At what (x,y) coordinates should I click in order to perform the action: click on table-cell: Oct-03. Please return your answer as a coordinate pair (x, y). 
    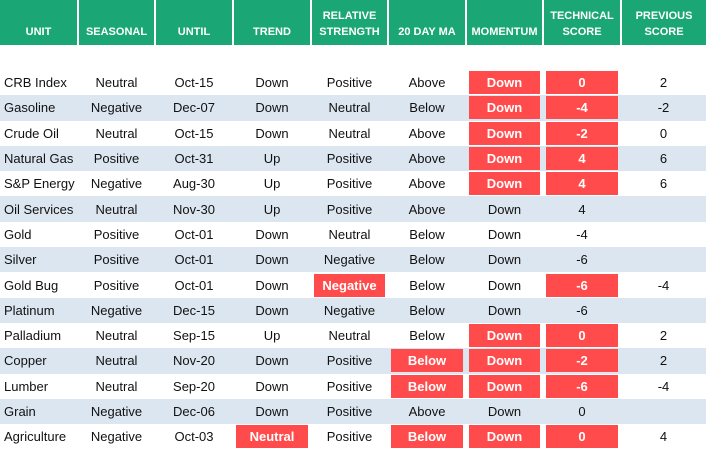
    Looking at the image, I should click on (194, 436).